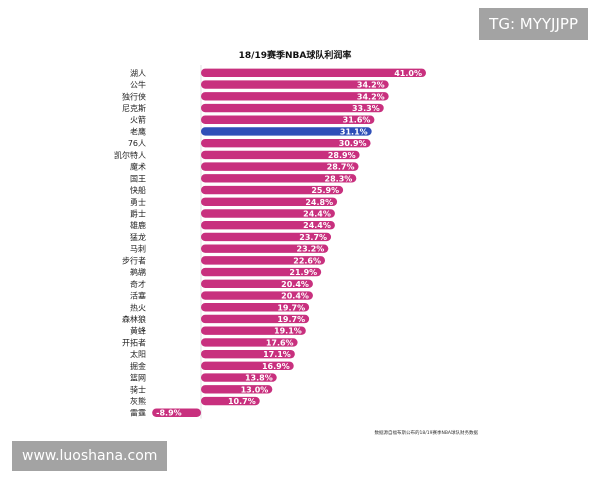  What do you see at coordinates (138, 378) in the screenshot?
I see `category-label: 篮网` at bounding box center [138, 378].